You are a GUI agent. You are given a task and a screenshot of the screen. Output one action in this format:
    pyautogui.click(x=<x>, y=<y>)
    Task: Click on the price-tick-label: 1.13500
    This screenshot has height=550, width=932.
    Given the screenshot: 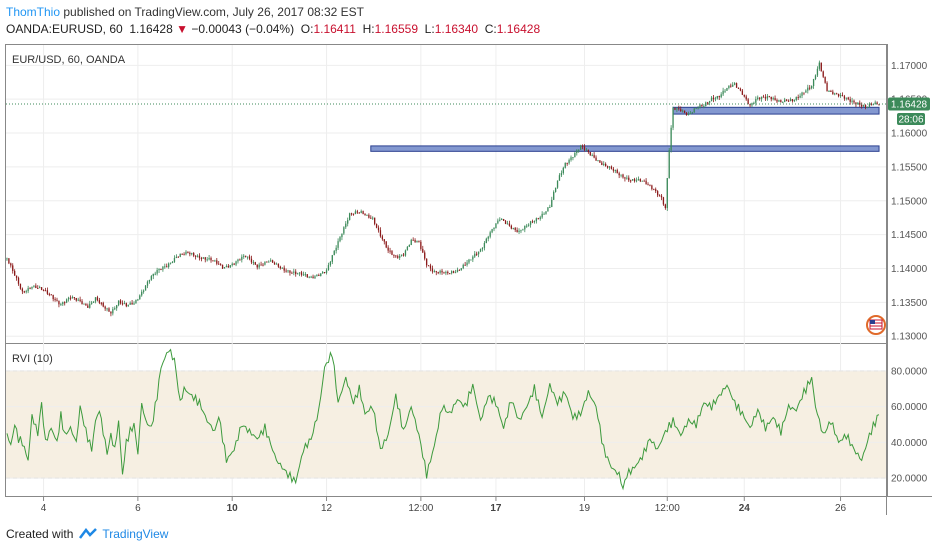 What is the action you would take?
    pyautogui.click(x=909, y=303)
    